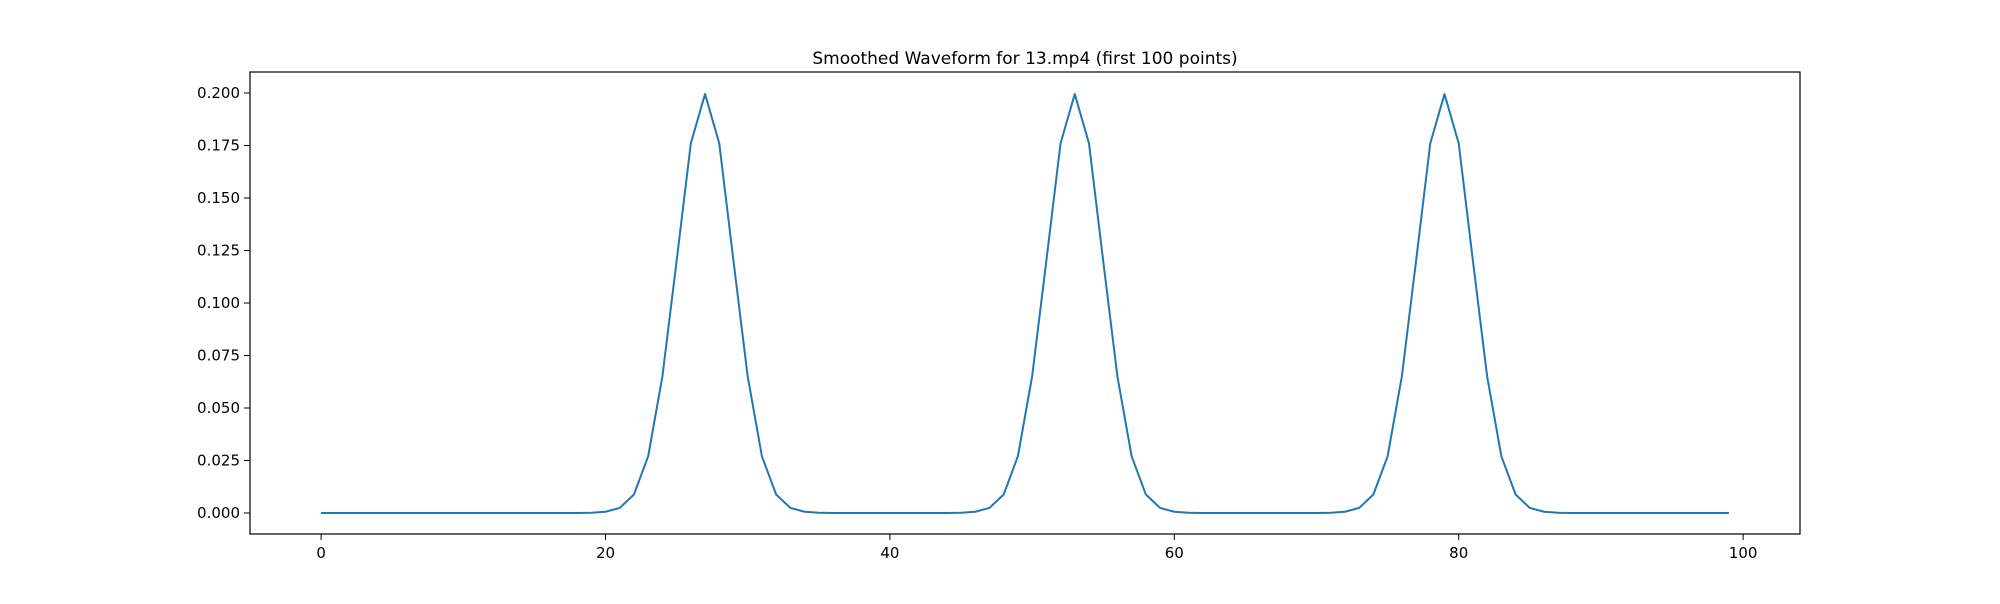 The image size is (2000, 604). Describe the element at coordinates (218, 408) in the screenshot. I see `y-tick-label: 0.050` at that location.